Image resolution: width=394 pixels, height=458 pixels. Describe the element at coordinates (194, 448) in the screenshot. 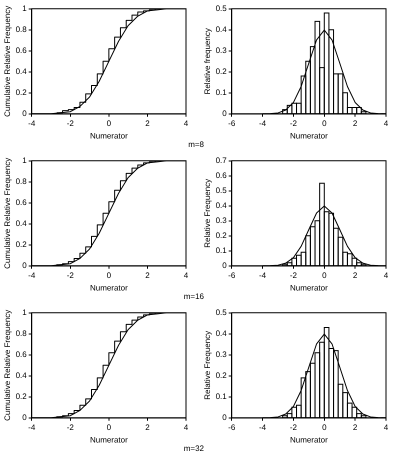

I see `text: m=32` at that location.